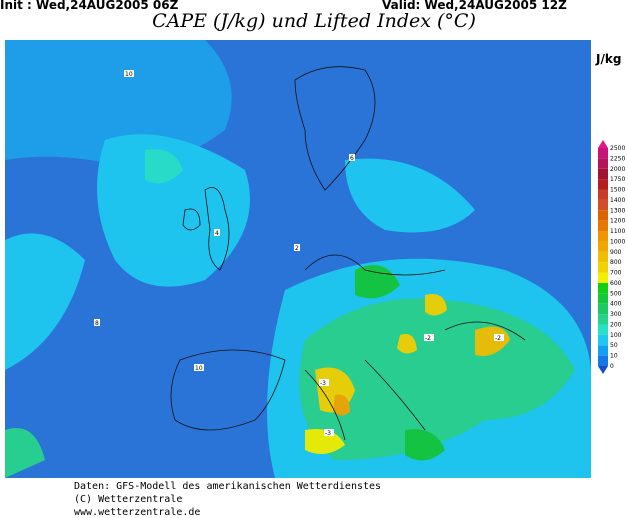 The height and width of the screenshot is (518, 628). I want to click on svg-text: 8, so click(97, 323).